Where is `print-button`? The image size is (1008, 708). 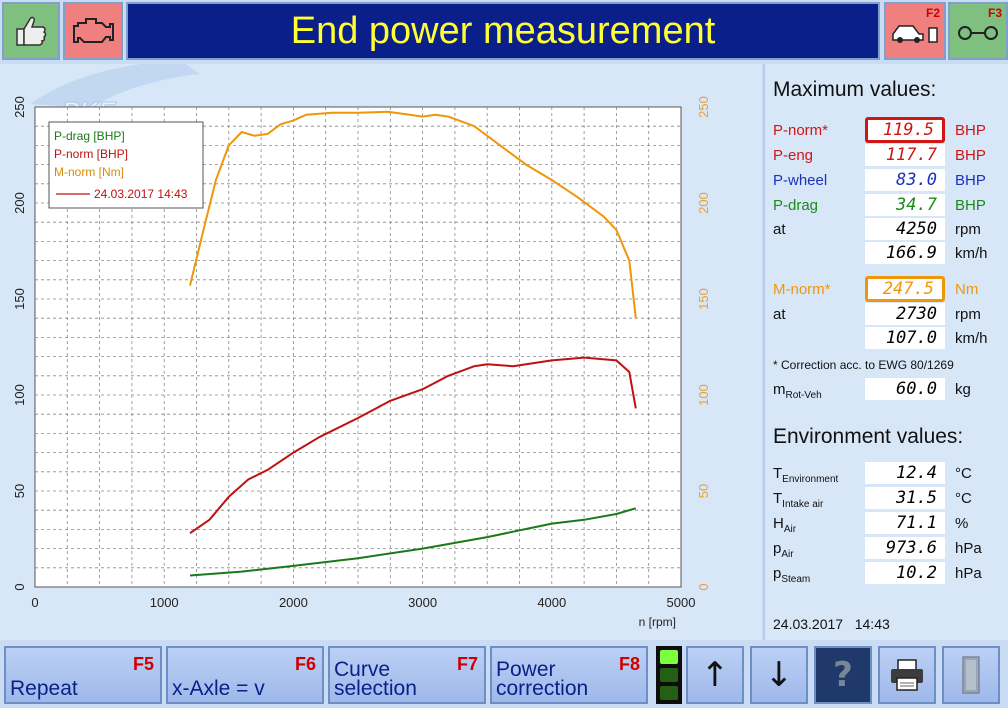
print-button is located at coordinates (907, 675).